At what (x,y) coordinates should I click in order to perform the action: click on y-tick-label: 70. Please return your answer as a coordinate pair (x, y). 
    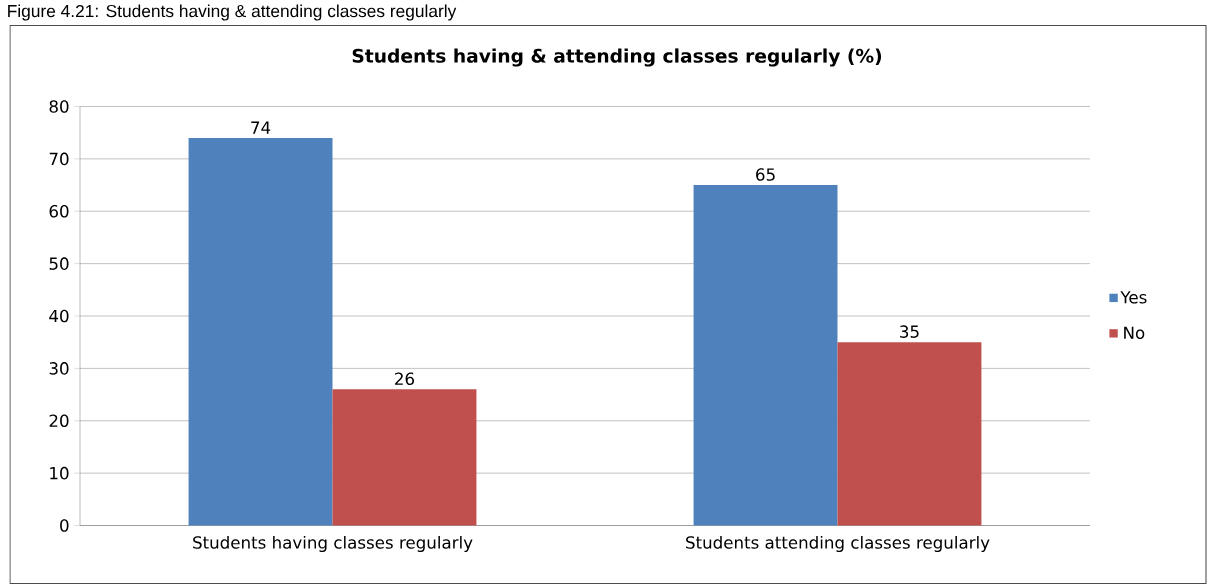
    Looking at the image, I should click on (59, 159).